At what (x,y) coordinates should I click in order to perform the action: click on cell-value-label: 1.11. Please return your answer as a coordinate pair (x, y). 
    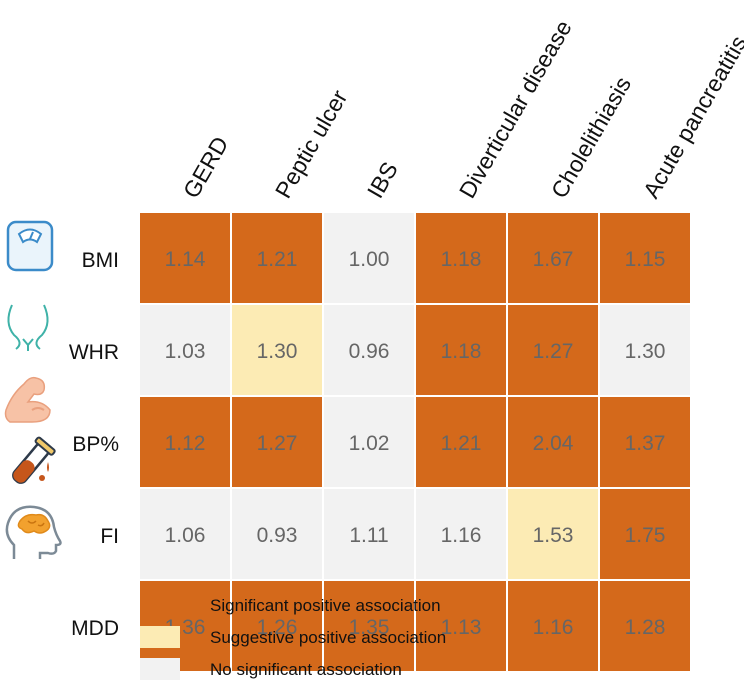
    Looking at the image, I should click on (368, 535).